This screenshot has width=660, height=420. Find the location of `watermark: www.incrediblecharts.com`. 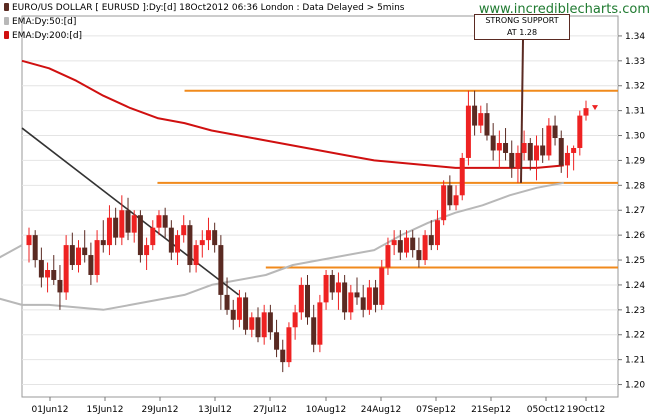

watermark: www.incrediblecharts.com is located at coordinates (564, 9).